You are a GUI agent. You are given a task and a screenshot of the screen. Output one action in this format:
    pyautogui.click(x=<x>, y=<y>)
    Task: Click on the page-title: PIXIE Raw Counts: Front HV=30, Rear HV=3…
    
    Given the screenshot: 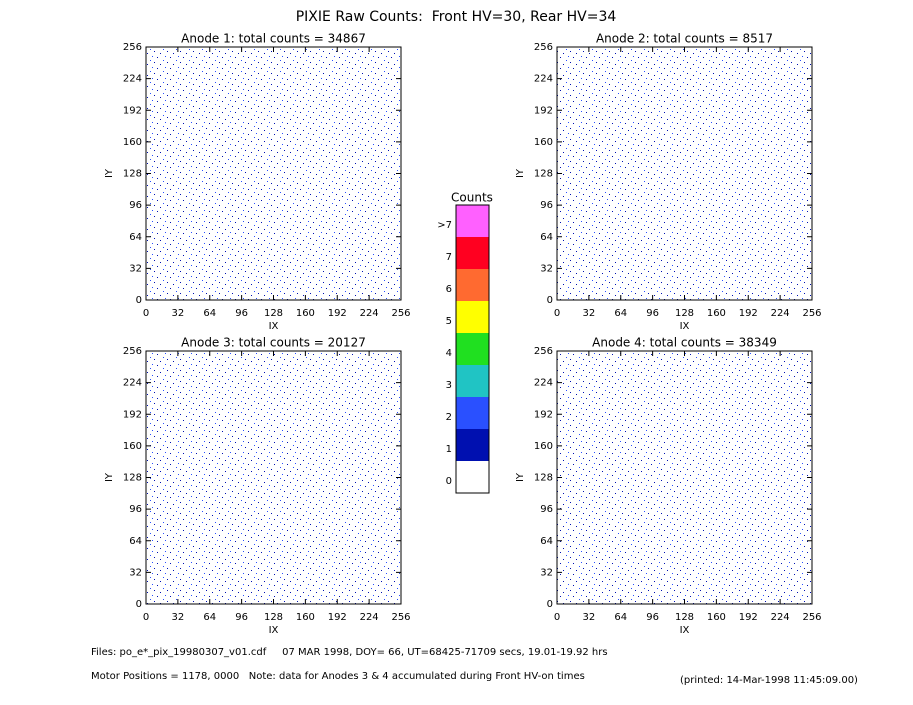 What is the action you would take?
    pyautogui.click(x=456, y=17)
    